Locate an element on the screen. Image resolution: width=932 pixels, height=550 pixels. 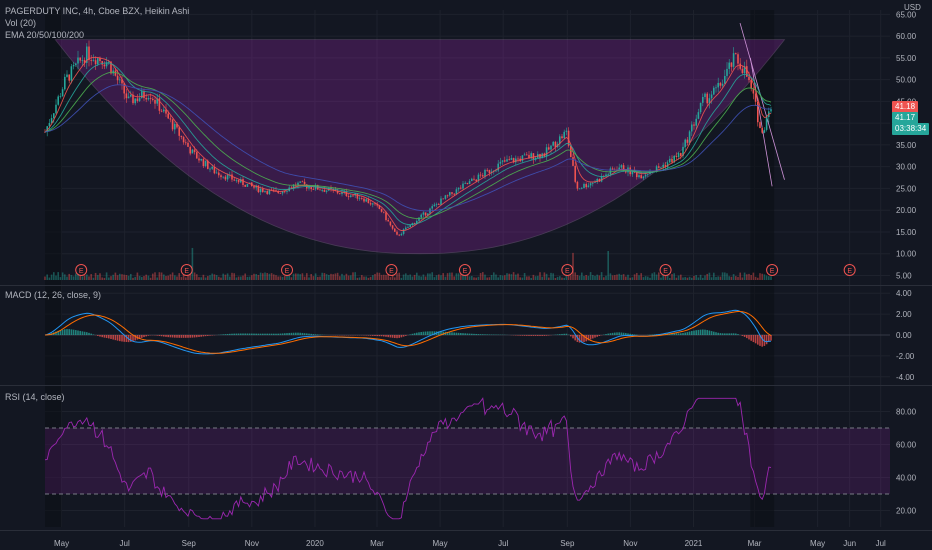
rsi-legend: RSI (14, close) is located at coordinates (35, 397).